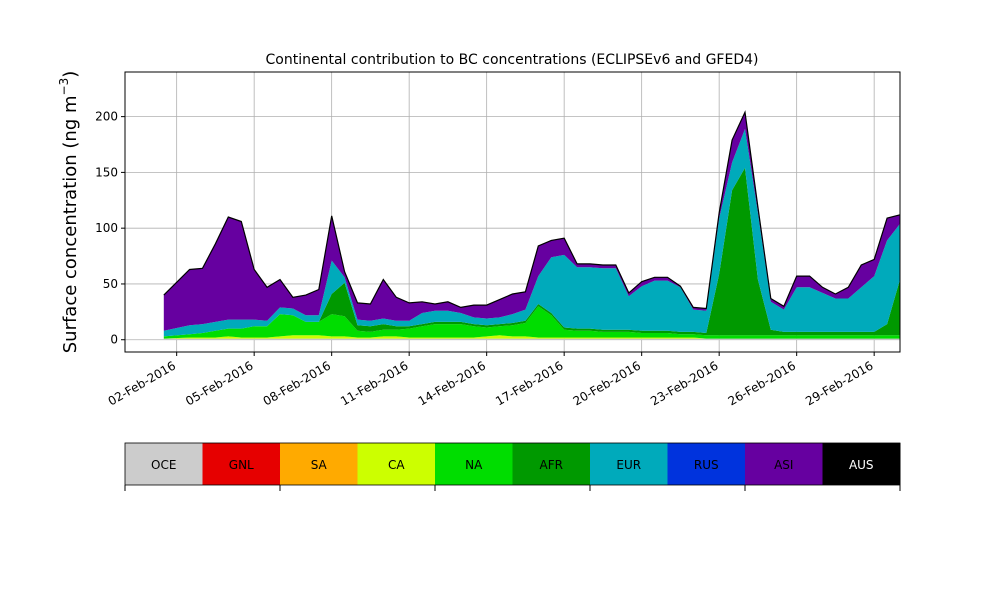  I want to click on area-oce, so click(532, 339).